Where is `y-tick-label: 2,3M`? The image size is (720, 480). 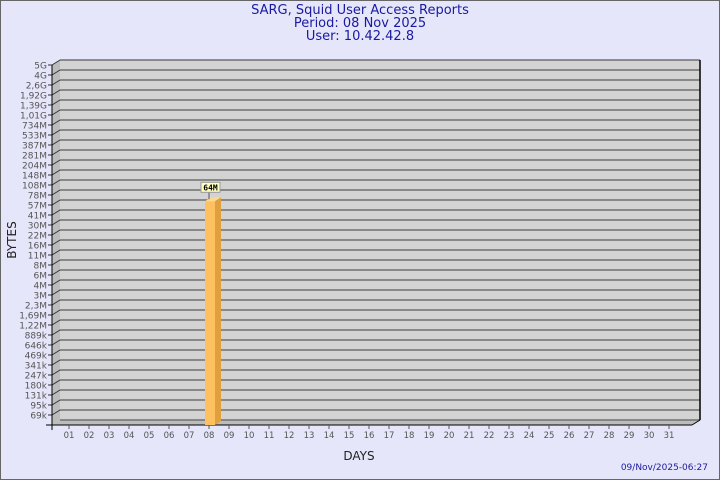
y-tick-label: 2,3M is located at coordinates (36, 307).